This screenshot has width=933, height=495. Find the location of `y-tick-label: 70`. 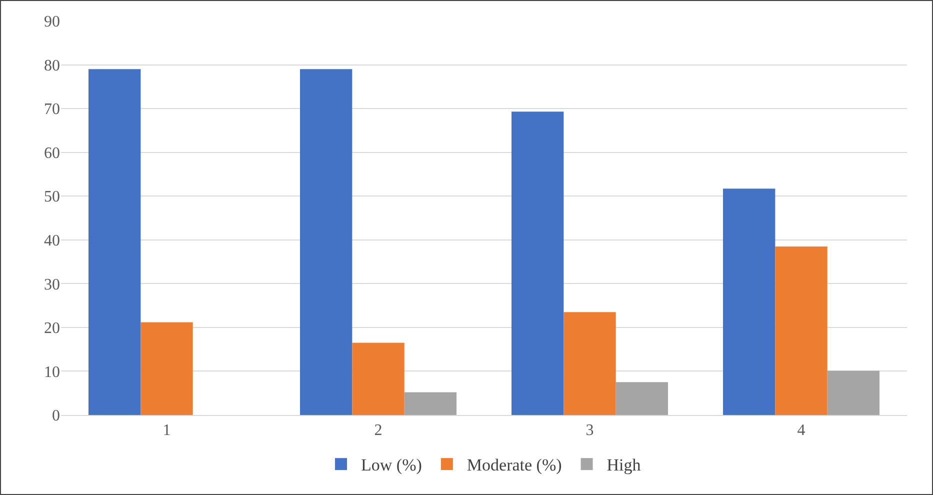

y-tick-label: 70 is located at coordinates (52, 109).